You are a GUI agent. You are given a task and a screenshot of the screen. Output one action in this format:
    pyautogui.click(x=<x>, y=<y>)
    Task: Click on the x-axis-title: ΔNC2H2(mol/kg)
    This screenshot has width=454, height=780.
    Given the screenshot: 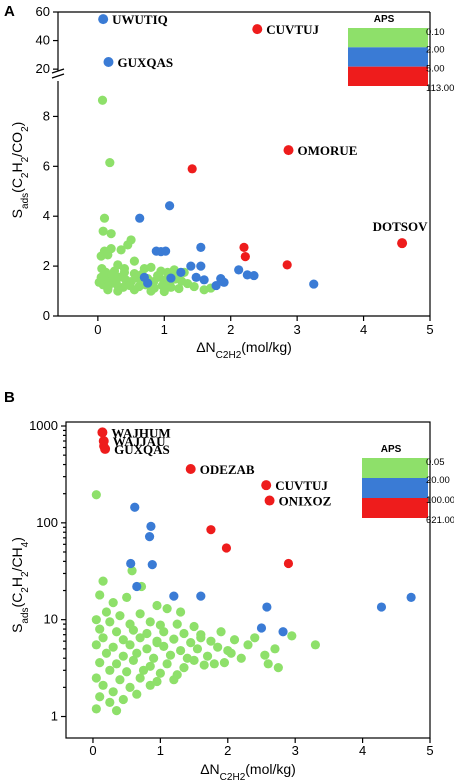 What is the action you would take?
    pyautogui.click(x=244, y=350)
    